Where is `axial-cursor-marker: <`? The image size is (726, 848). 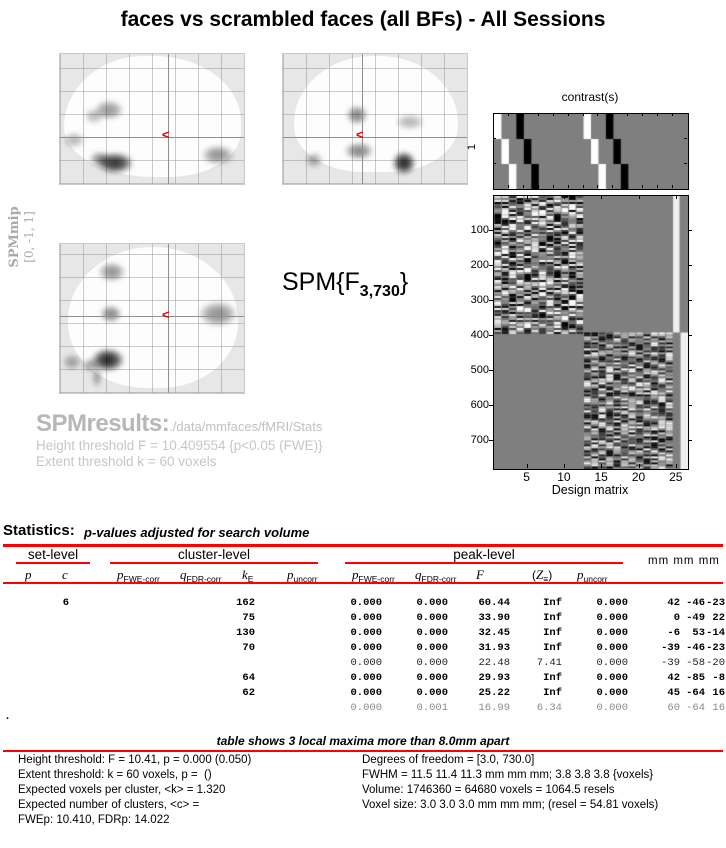
axial-cursor-marker: < is located at coordinates (166, 314).